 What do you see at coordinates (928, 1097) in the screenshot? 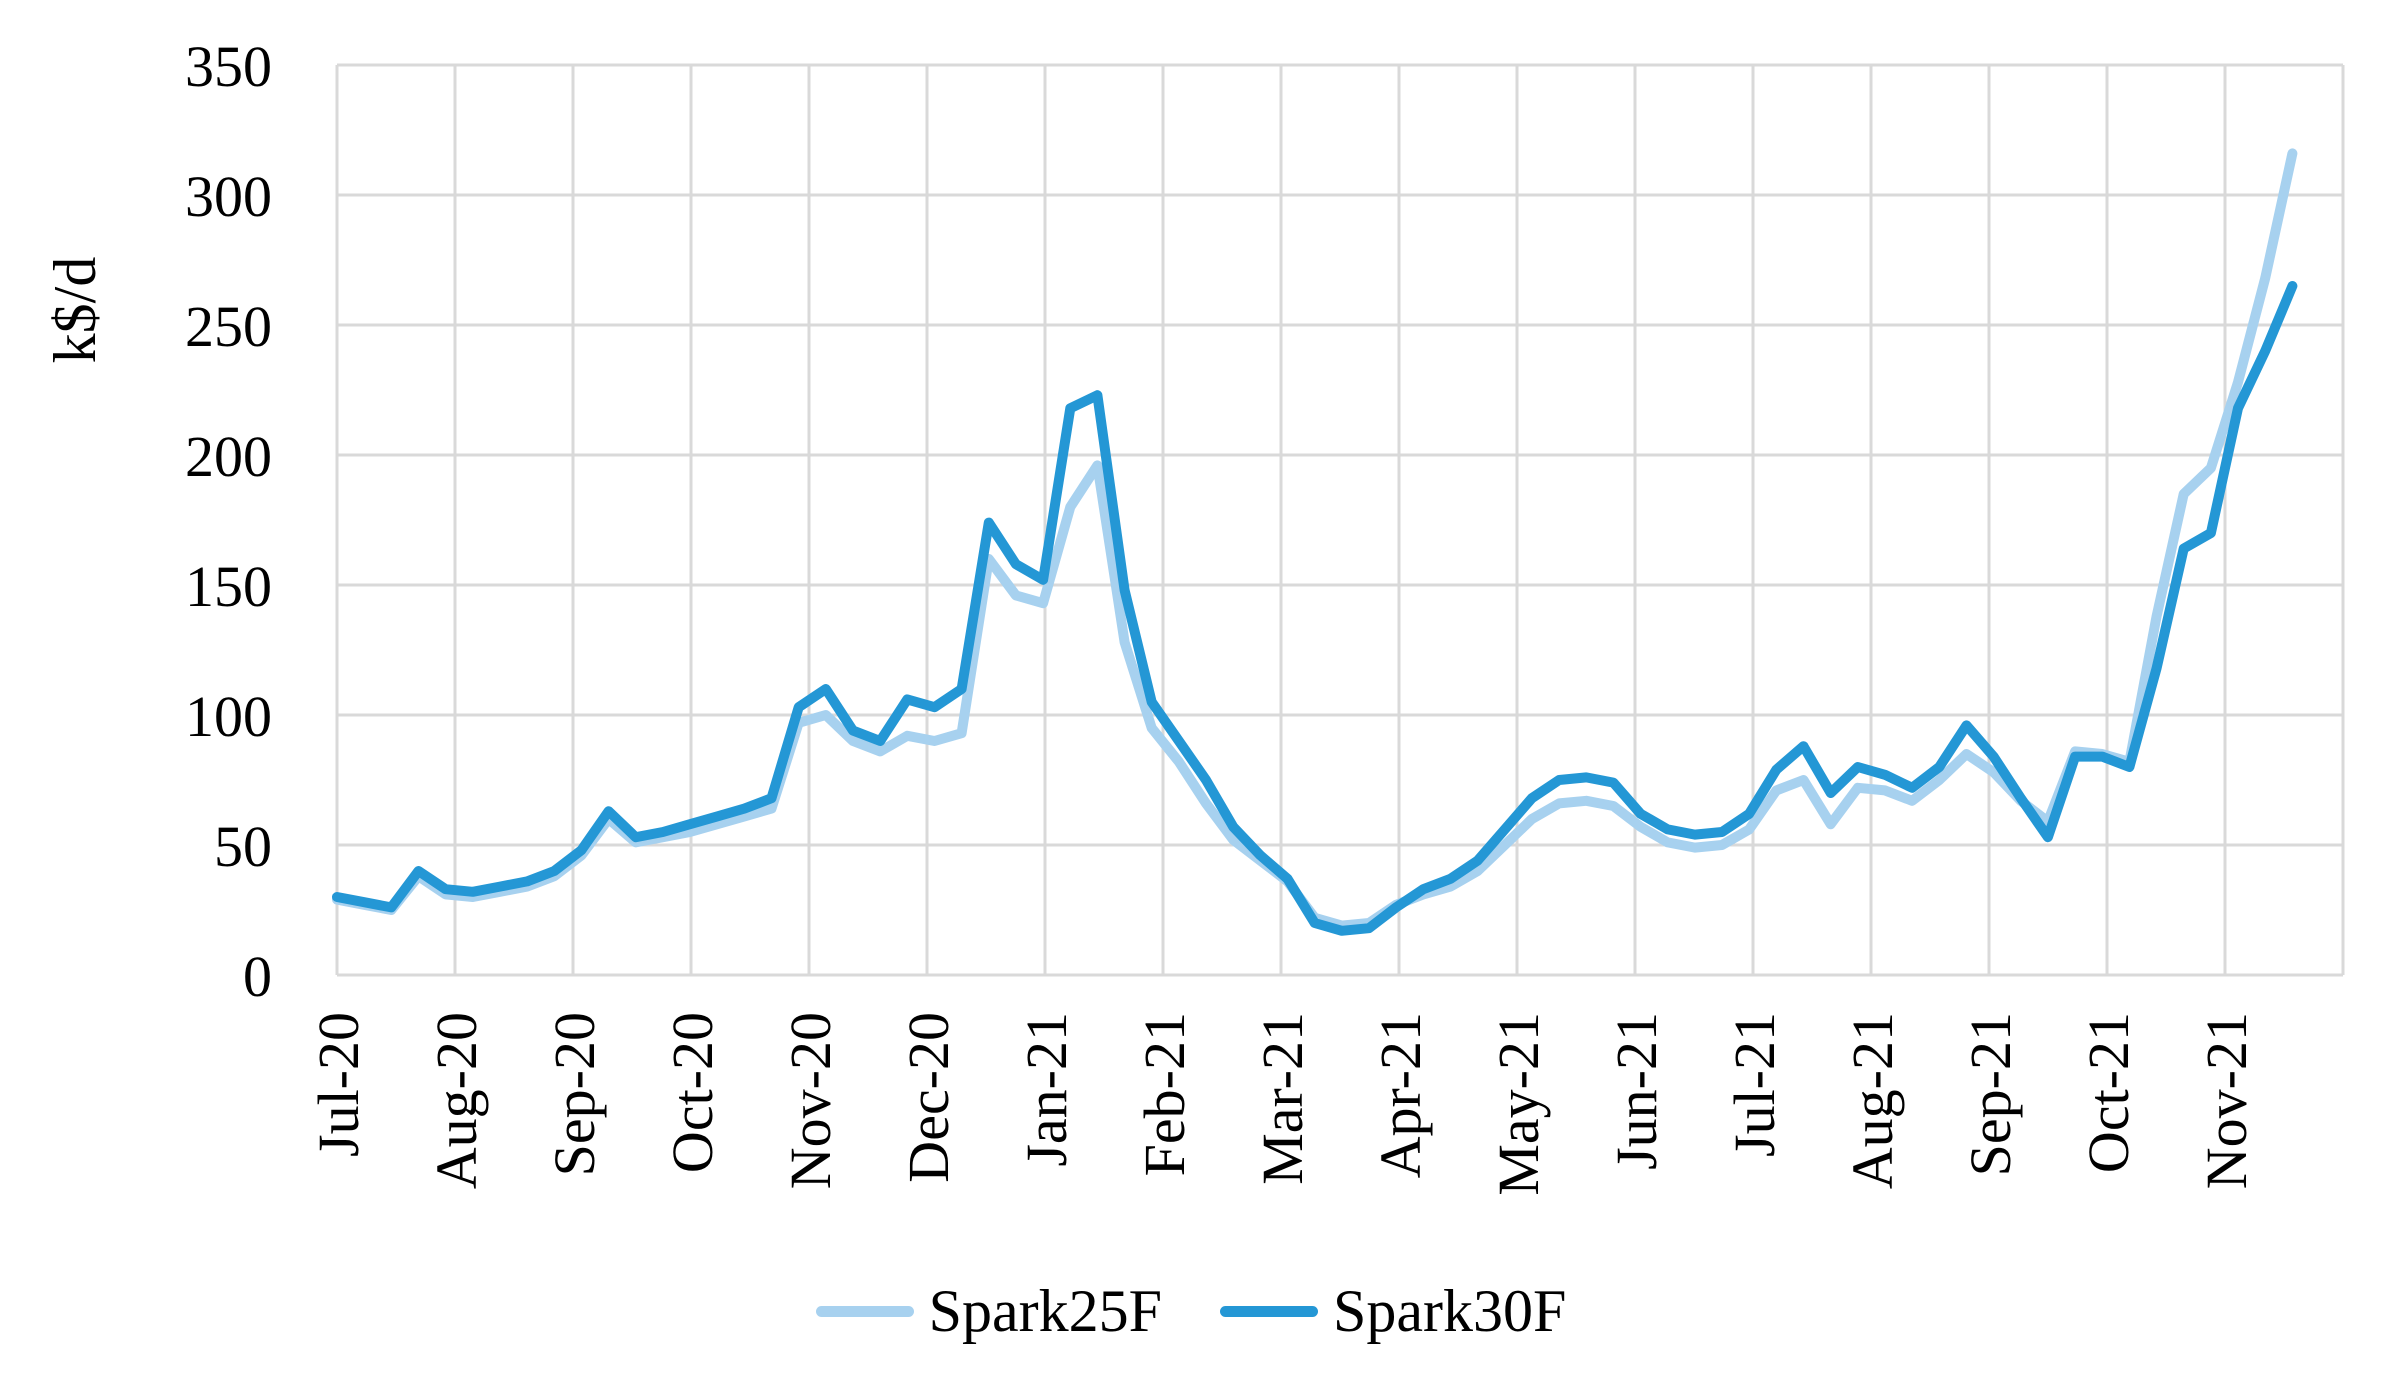
I see `x-tick-label: Dec-20` at bounding box center [928, 1097].